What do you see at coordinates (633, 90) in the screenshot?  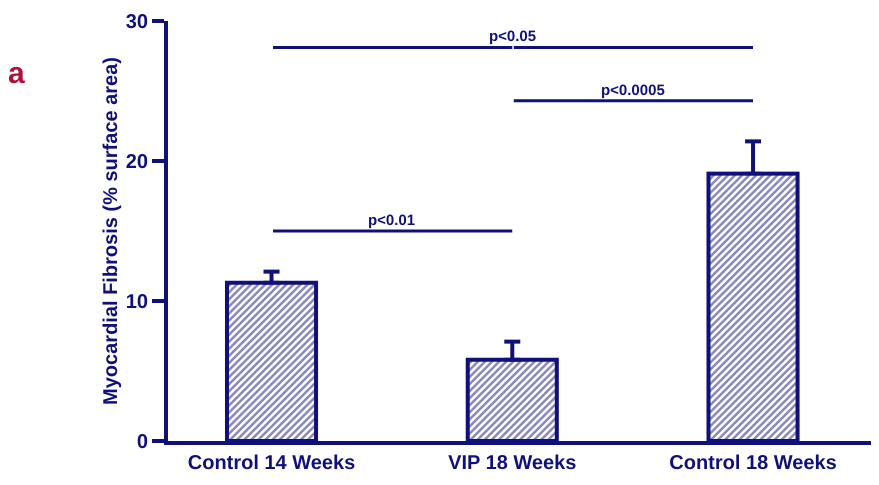 I see `annotation: p<0.0005` at bounding box center [633, 90].